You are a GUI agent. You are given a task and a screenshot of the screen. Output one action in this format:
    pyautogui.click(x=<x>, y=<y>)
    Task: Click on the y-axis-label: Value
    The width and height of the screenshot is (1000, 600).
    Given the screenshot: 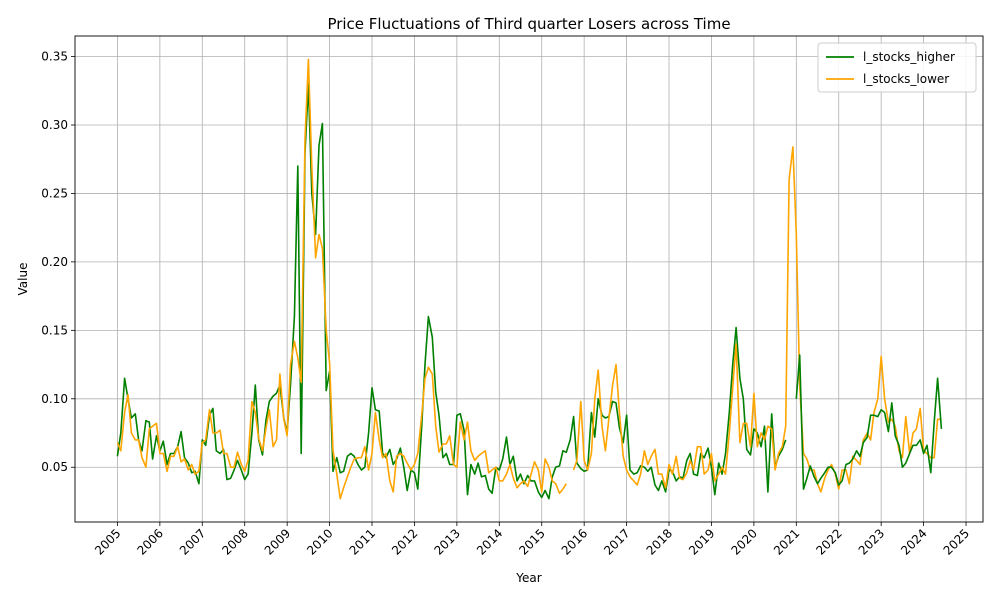 What is the action you would take?
    pyautogui.click(x=23, y=279)
    